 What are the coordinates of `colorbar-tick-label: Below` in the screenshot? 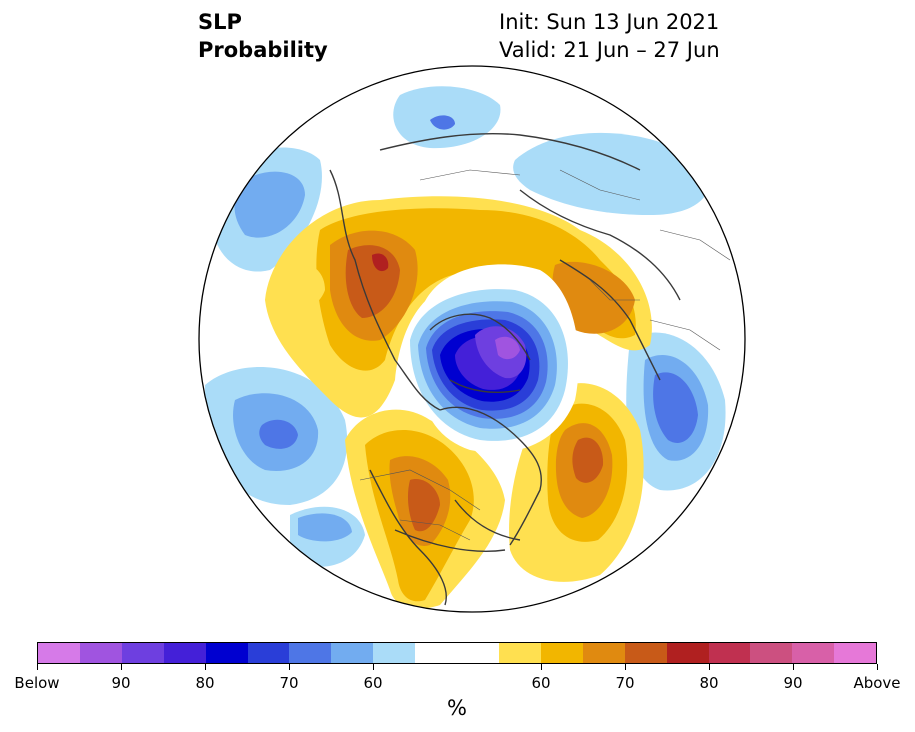 It's located at (37, 683).